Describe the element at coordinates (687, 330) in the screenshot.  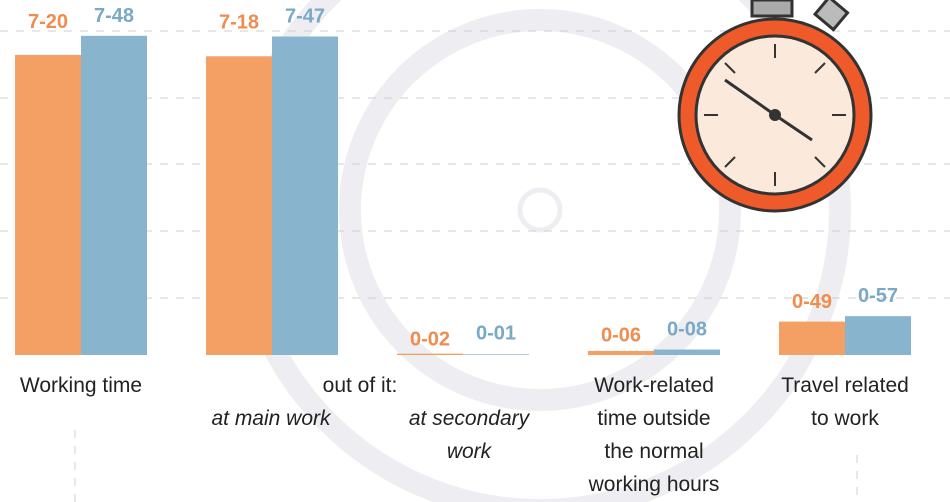
I see `value-label: 0-08` at that location.